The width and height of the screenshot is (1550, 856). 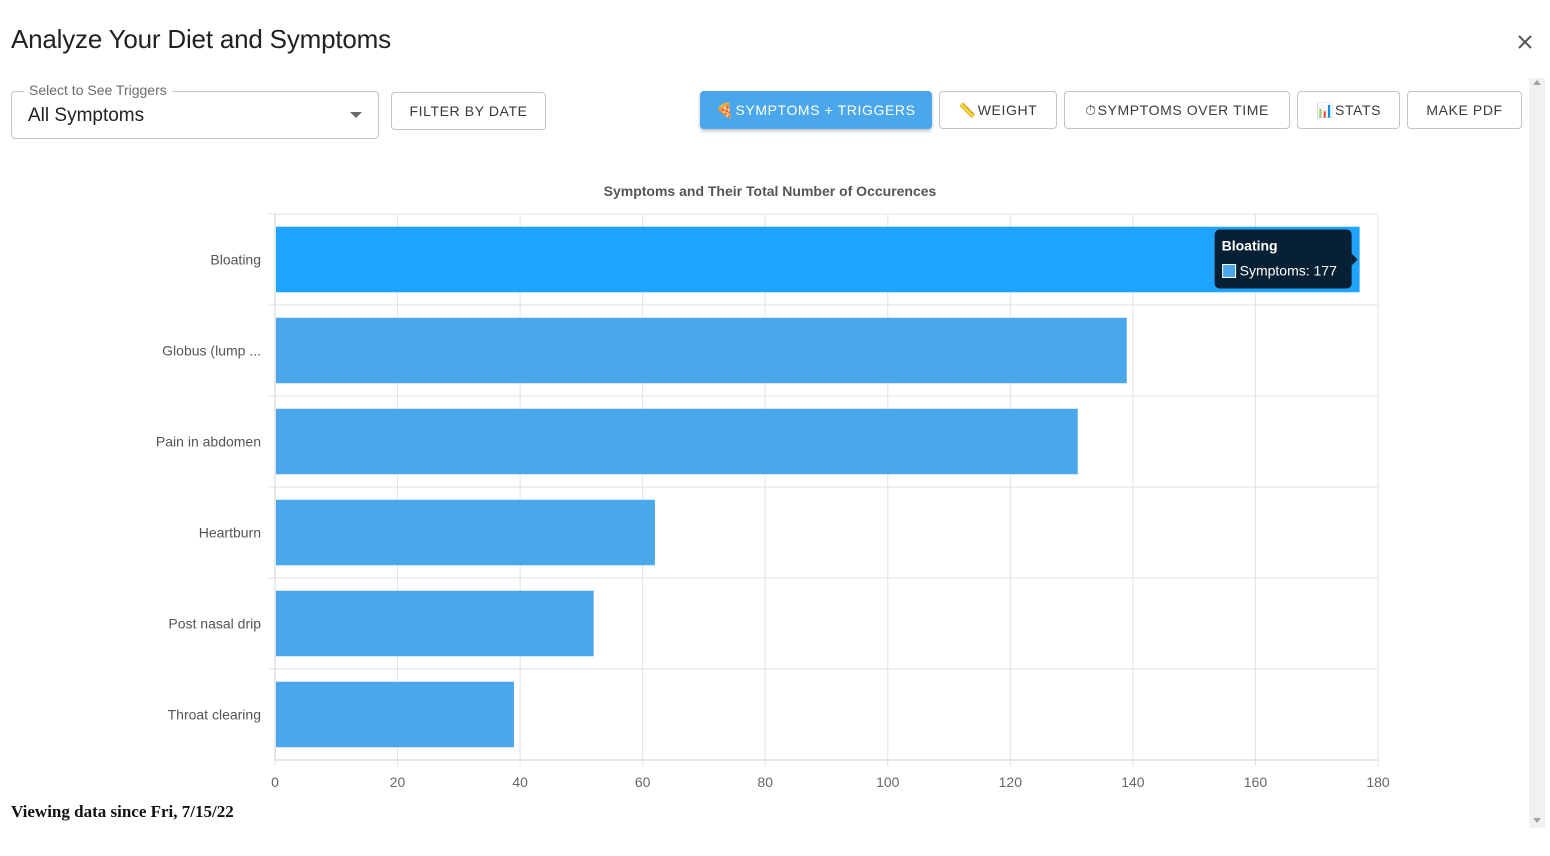 I want to click on tooltip-value: Symptoms: 177, so click(x=1288, y=271).